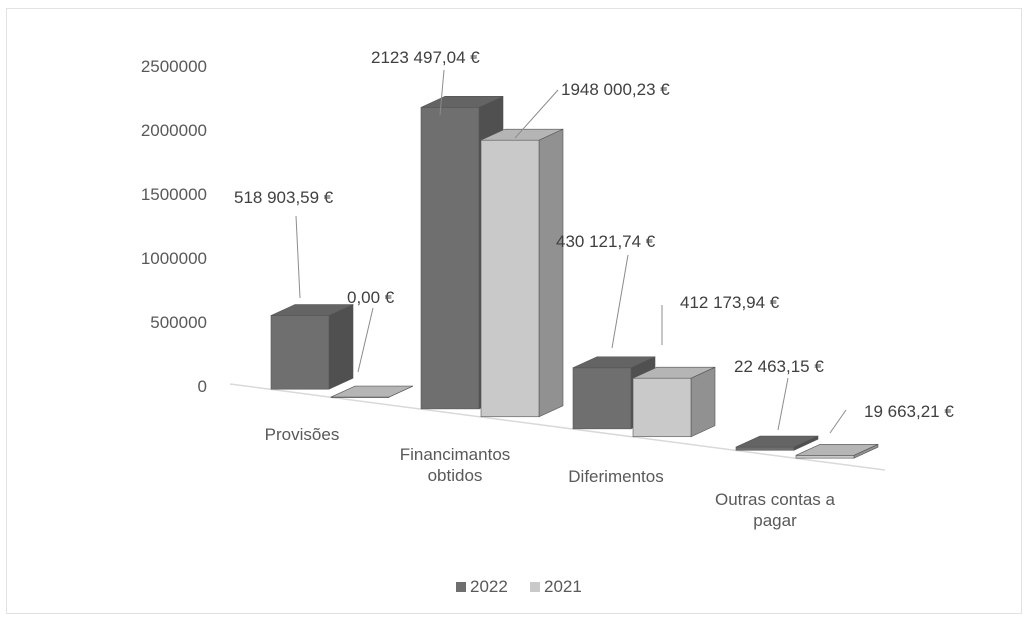  I want to click on legend-item-2022: 2022, so click(482, 586).